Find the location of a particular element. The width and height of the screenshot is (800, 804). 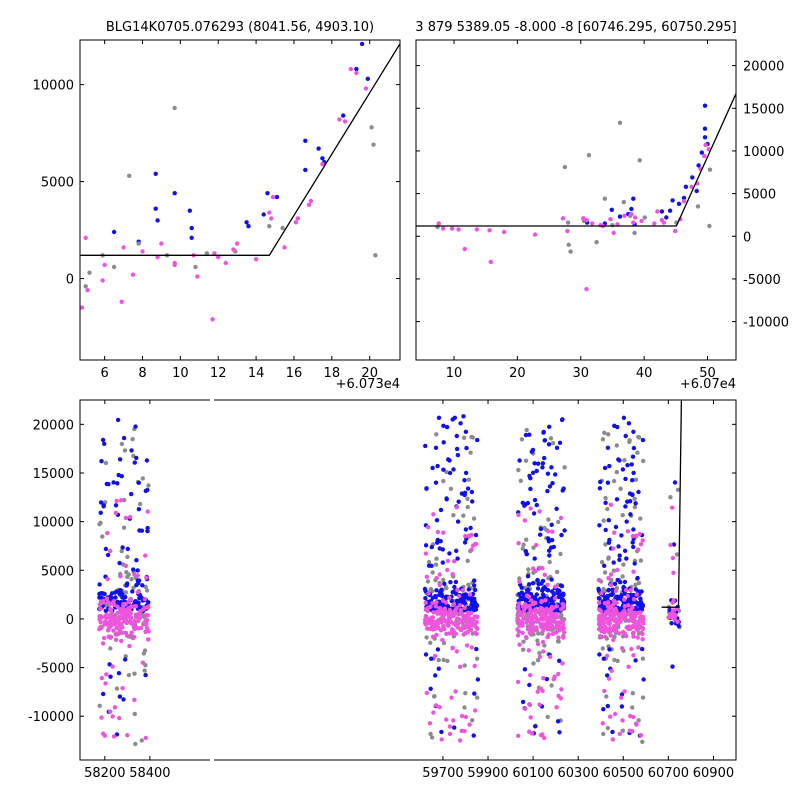

y-tick-label: -5000 is located at coordinates (762, 280).